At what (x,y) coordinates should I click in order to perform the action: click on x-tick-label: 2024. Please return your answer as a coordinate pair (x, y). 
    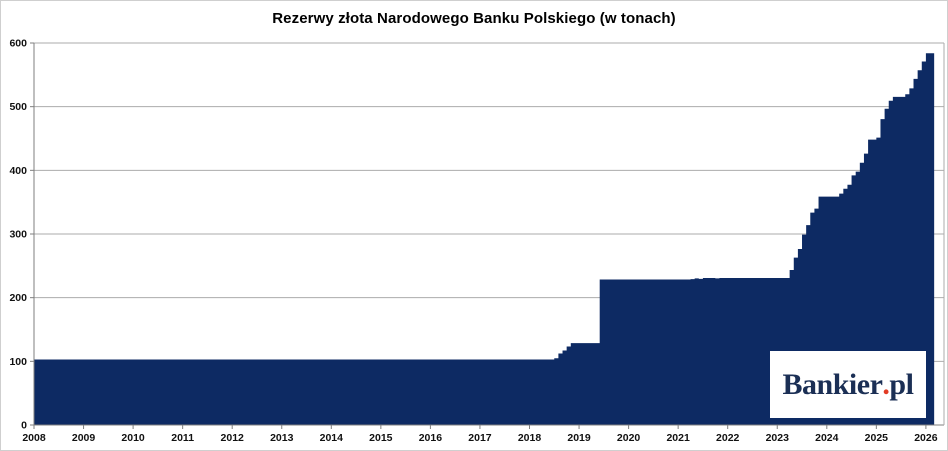
    Looking at the image, I should click on (827, 438).